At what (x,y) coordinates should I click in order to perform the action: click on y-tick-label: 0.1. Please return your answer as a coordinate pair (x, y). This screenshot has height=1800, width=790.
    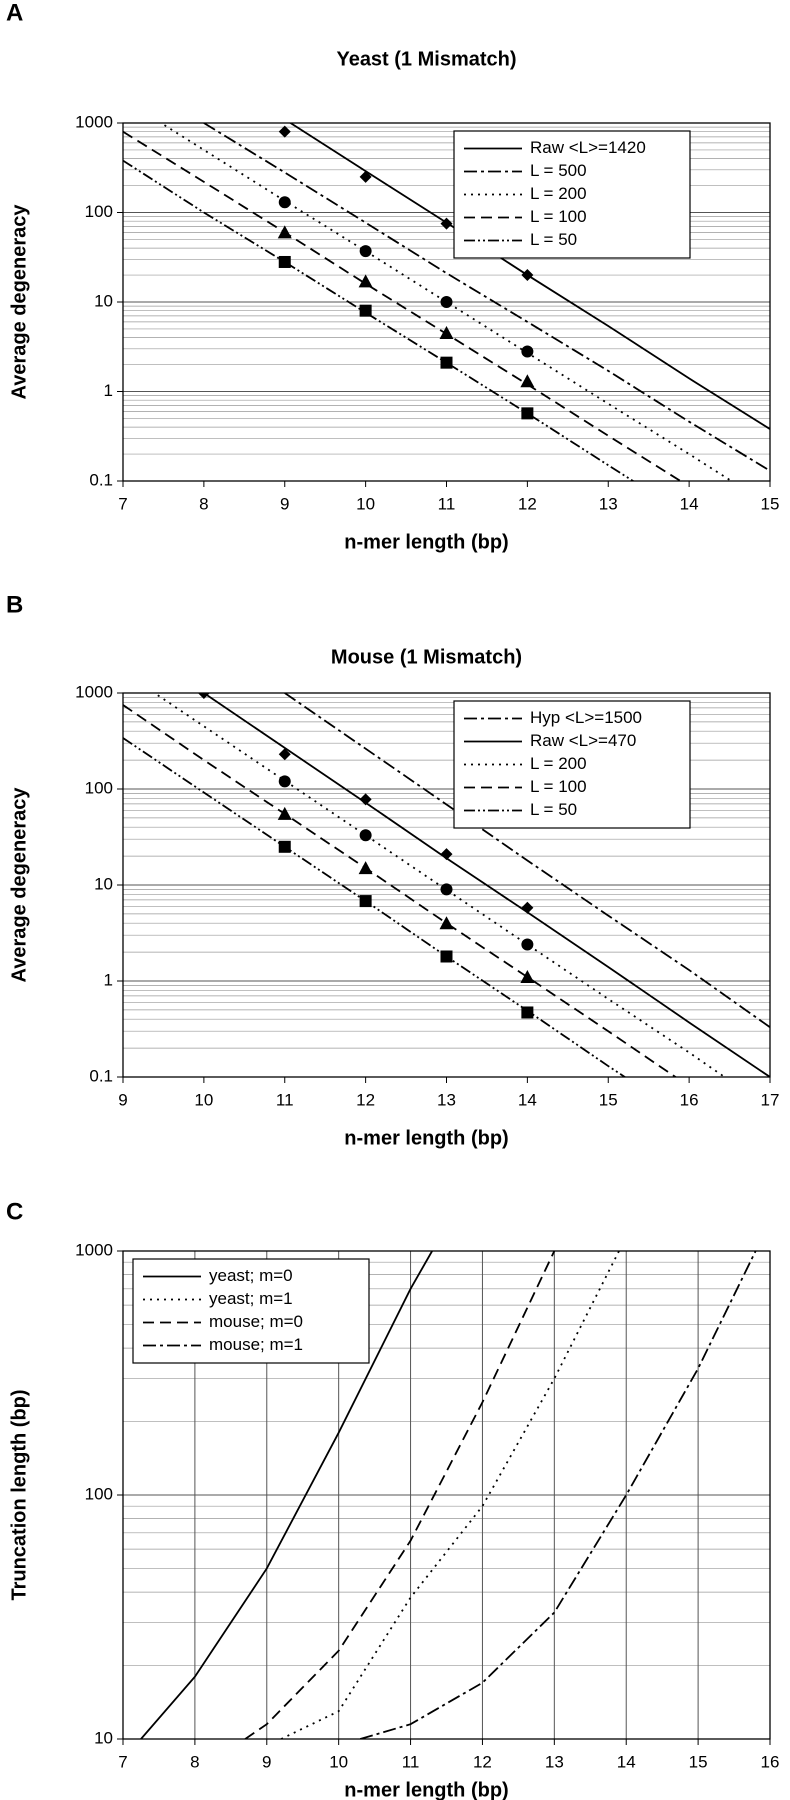
    Looking at the image, I should click on (101, 1075).